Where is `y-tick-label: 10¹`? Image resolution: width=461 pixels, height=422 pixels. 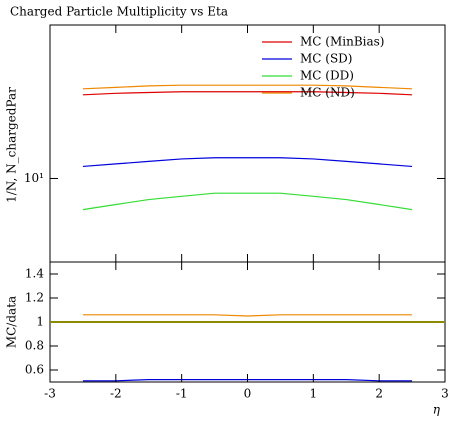
y-tick-label: 10¹ is located at coordinates (34, 178).